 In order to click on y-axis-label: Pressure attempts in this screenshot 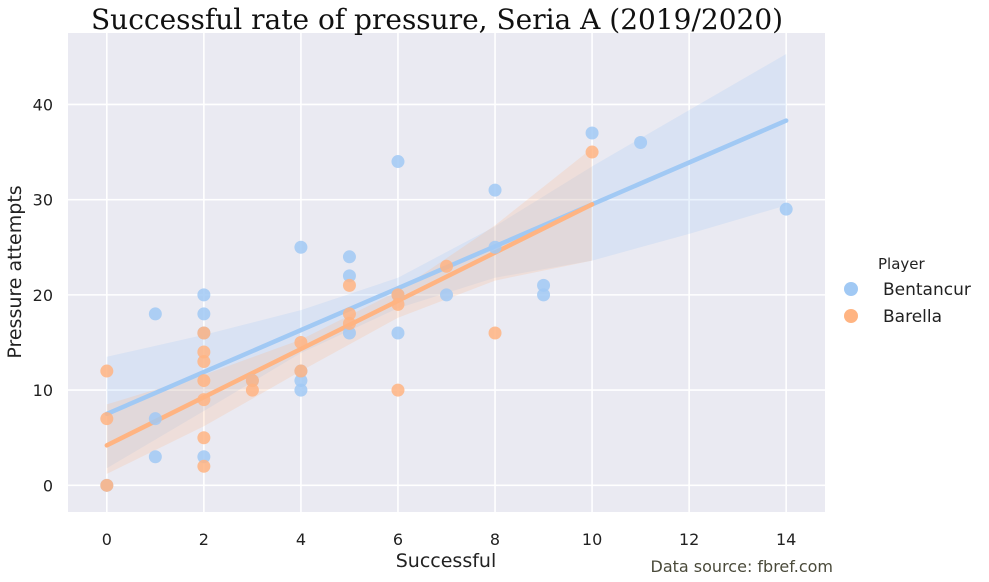, I will do `click(15, 271)`.